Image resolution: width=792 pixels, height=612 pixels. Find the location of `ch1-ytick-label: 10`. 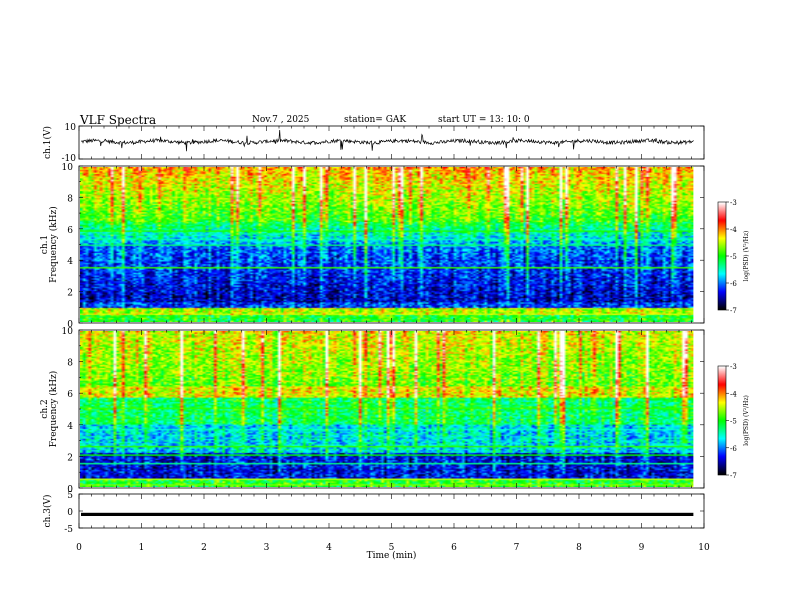

ch1-ytick-label: 10 is located at coordinates (71, 128).